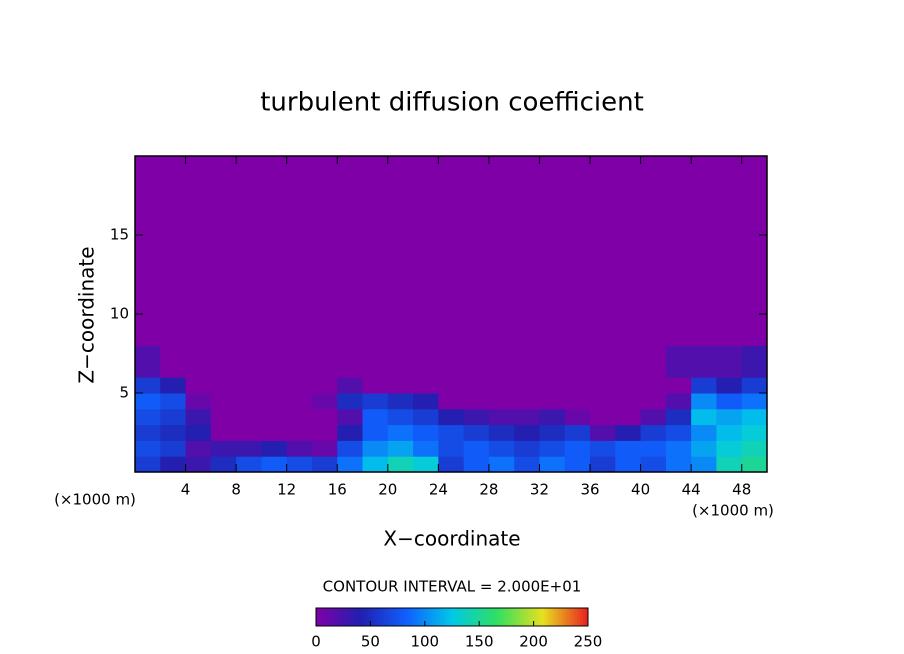  I want to click on colorbar-tick-label: 200, so click(533, 642).